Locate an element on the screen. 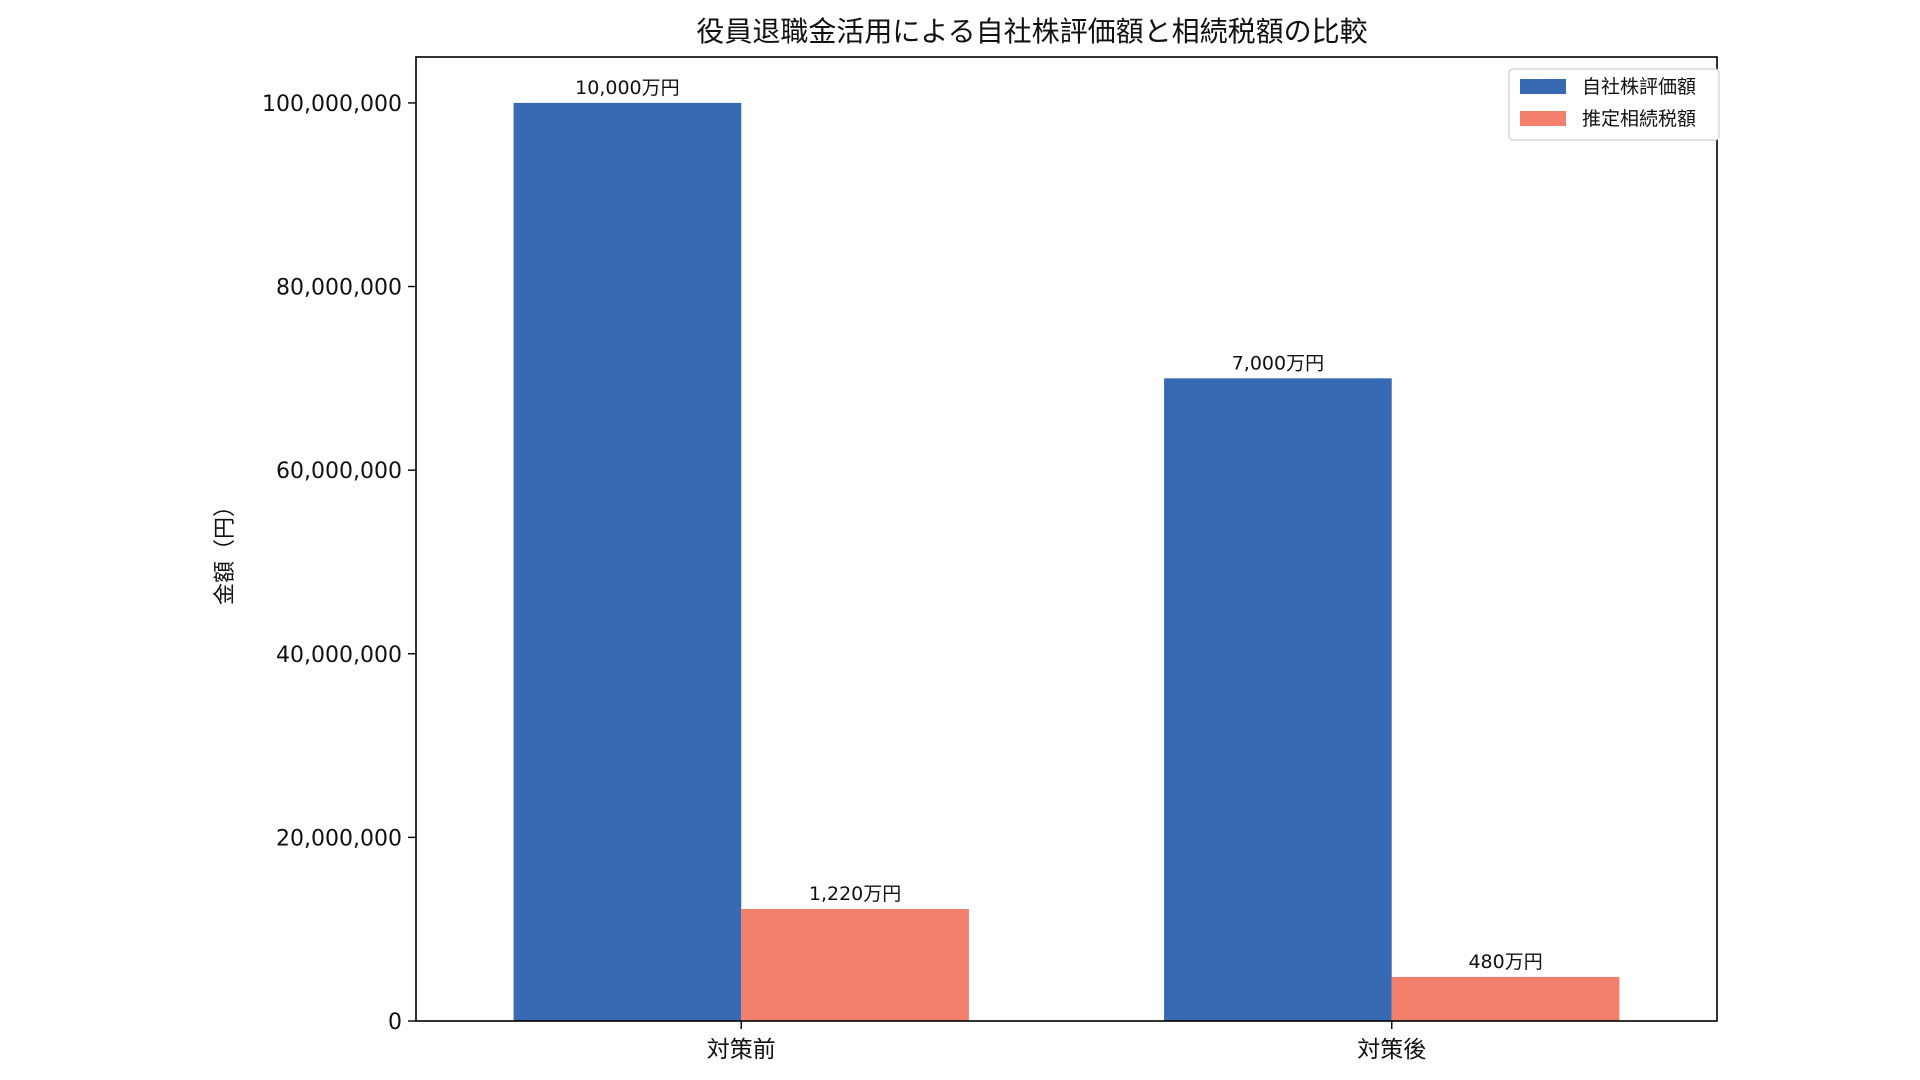  y-tick-label: 40,000,000 is located at coordinates (339, 655).